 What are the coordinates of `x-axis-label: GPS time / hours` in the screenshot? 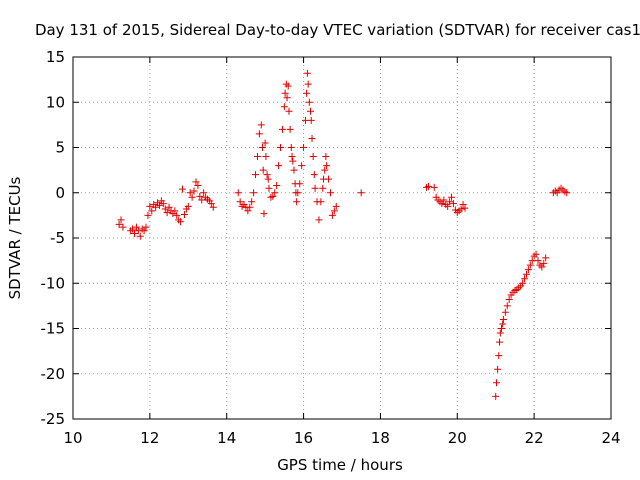 It's located at (340, 465).